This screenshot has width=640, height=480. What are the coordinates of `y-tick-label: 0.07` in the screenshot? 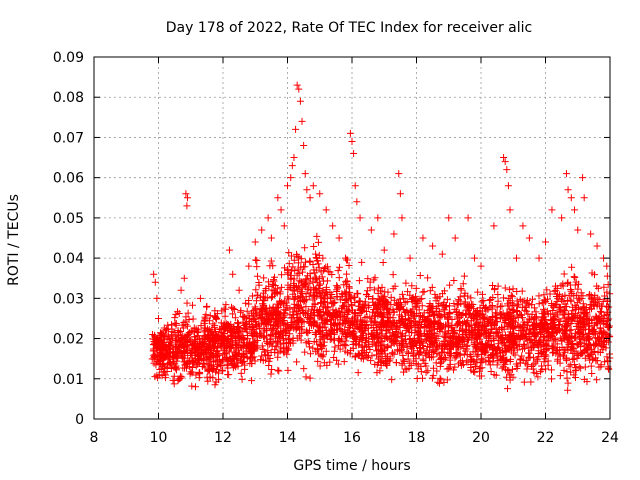 It's located at (68, 138).